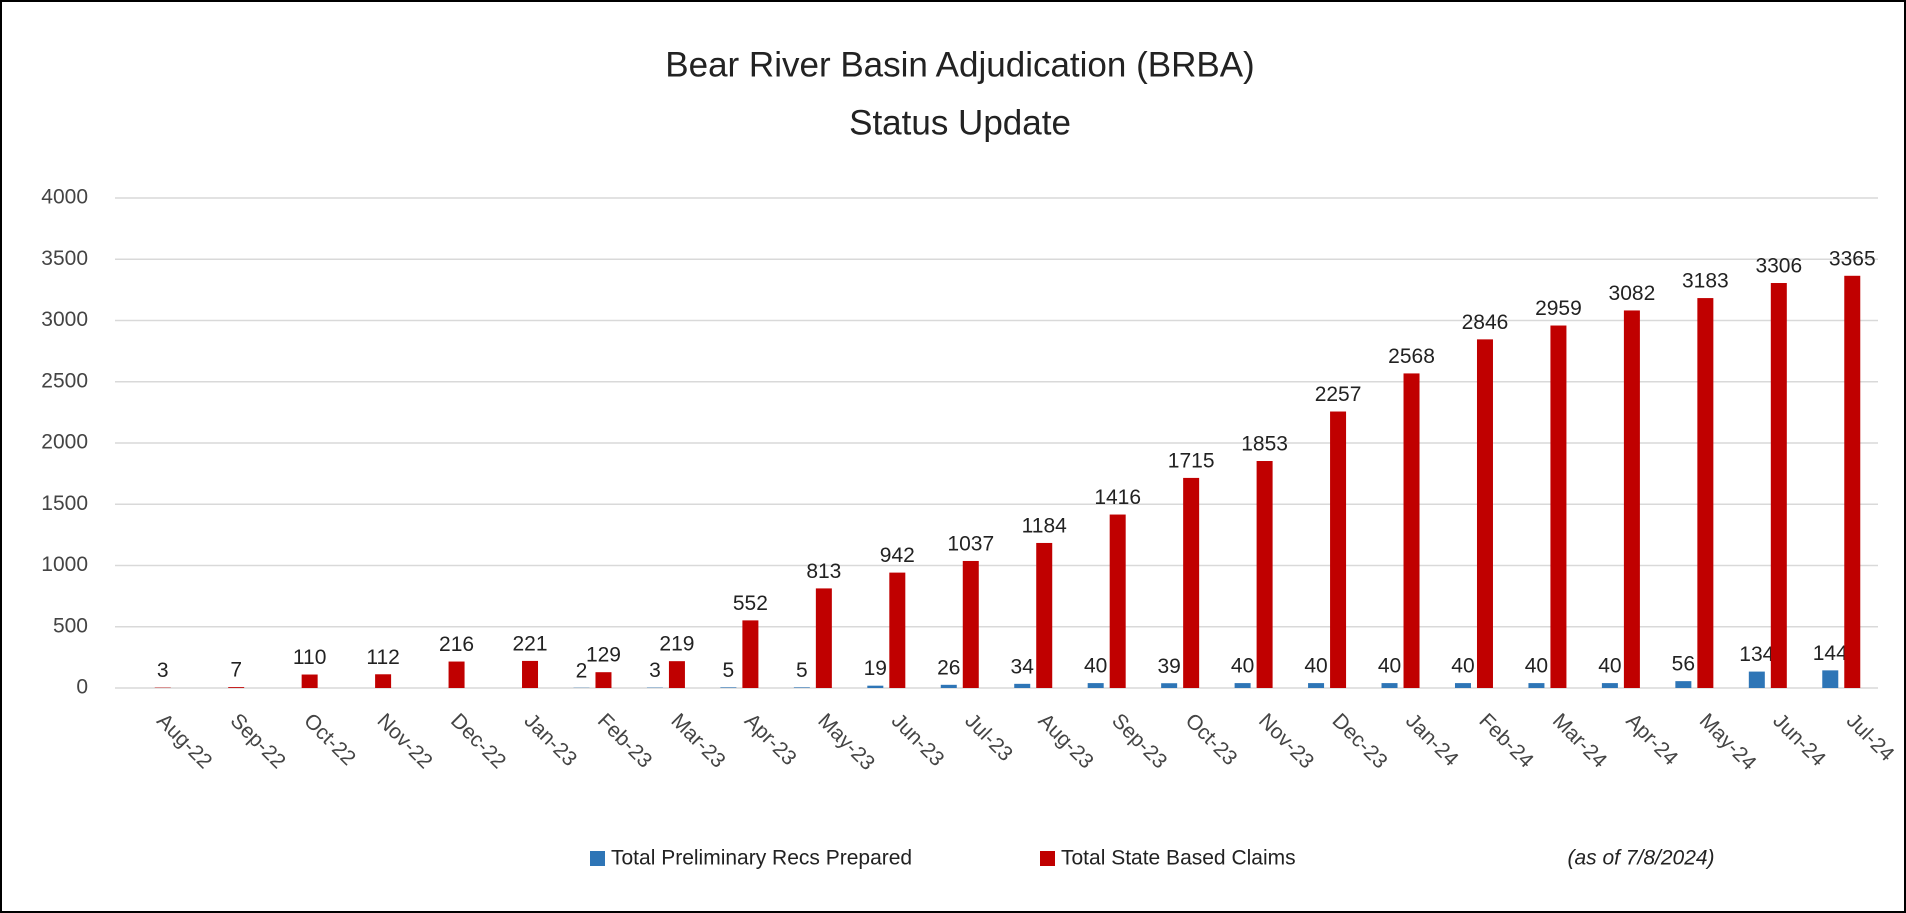 This screenshot has width=1906, height=913. Describe the element at coordinates (1168, 666) in the screenshot. I see `data-label: 39` at that location.